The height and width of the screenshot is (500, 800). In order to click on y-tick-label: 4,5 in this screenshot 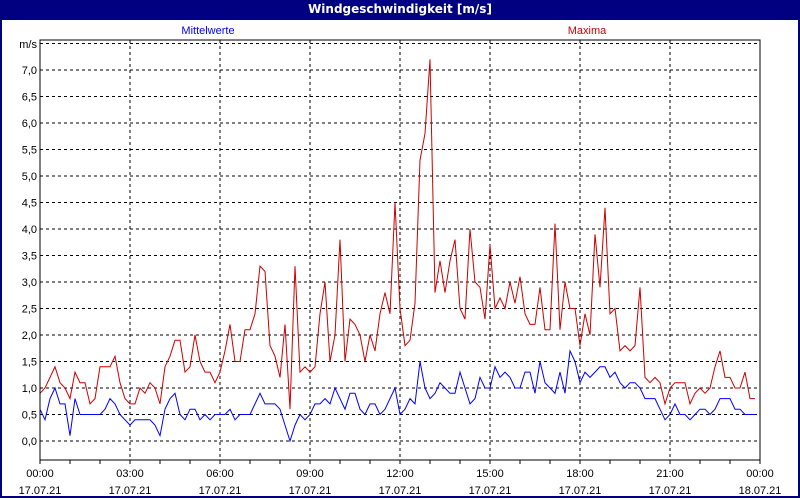, I will do `click(29, 204)`.